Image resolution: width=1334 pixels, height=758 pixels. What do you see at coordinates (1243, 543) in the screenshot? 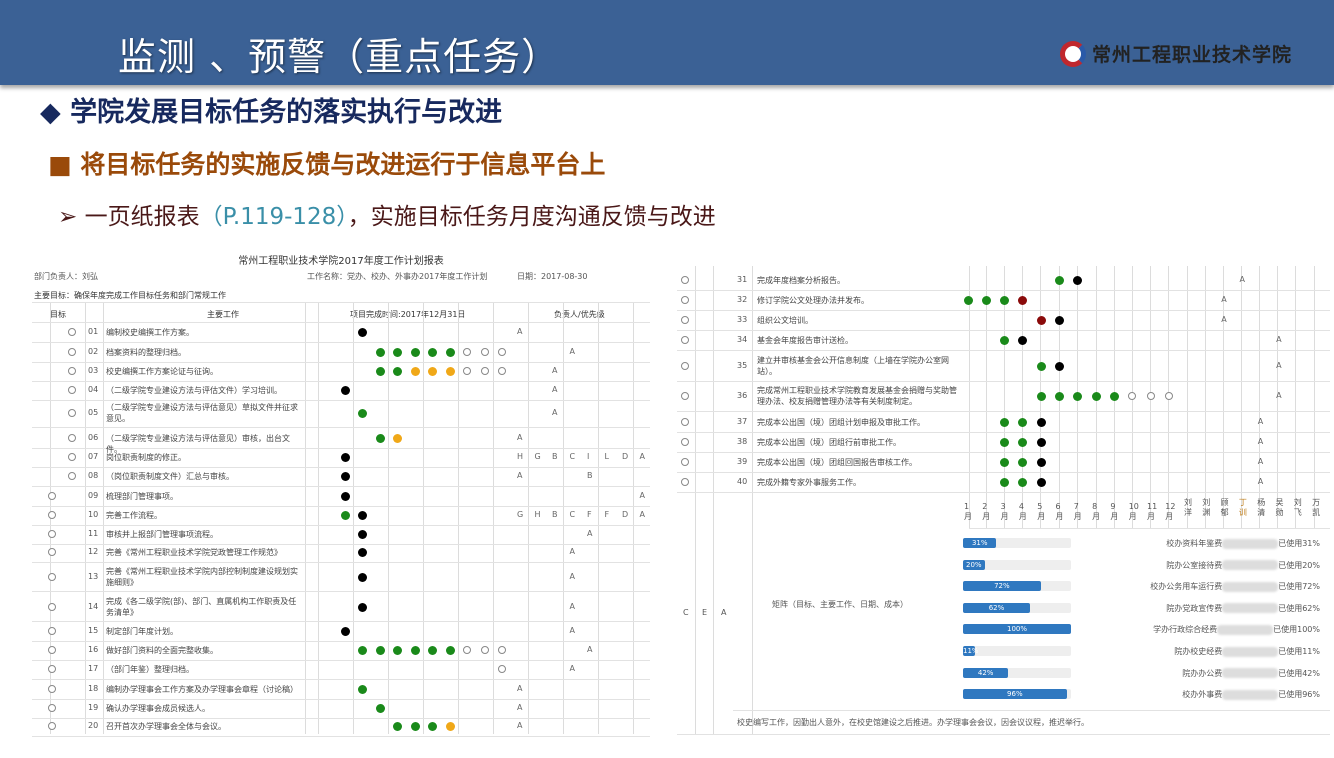
I see `budget-label: 校办资料年鉴费 已使用31%` at bounding box center [1243, 543].